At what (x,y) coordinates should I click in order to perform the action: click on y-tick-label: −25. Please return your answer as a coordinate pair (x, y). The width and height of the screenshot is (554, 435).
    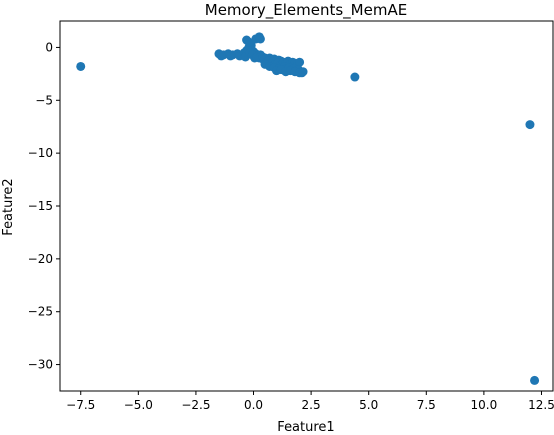
    Looking at the image, I should click on (40, 312).